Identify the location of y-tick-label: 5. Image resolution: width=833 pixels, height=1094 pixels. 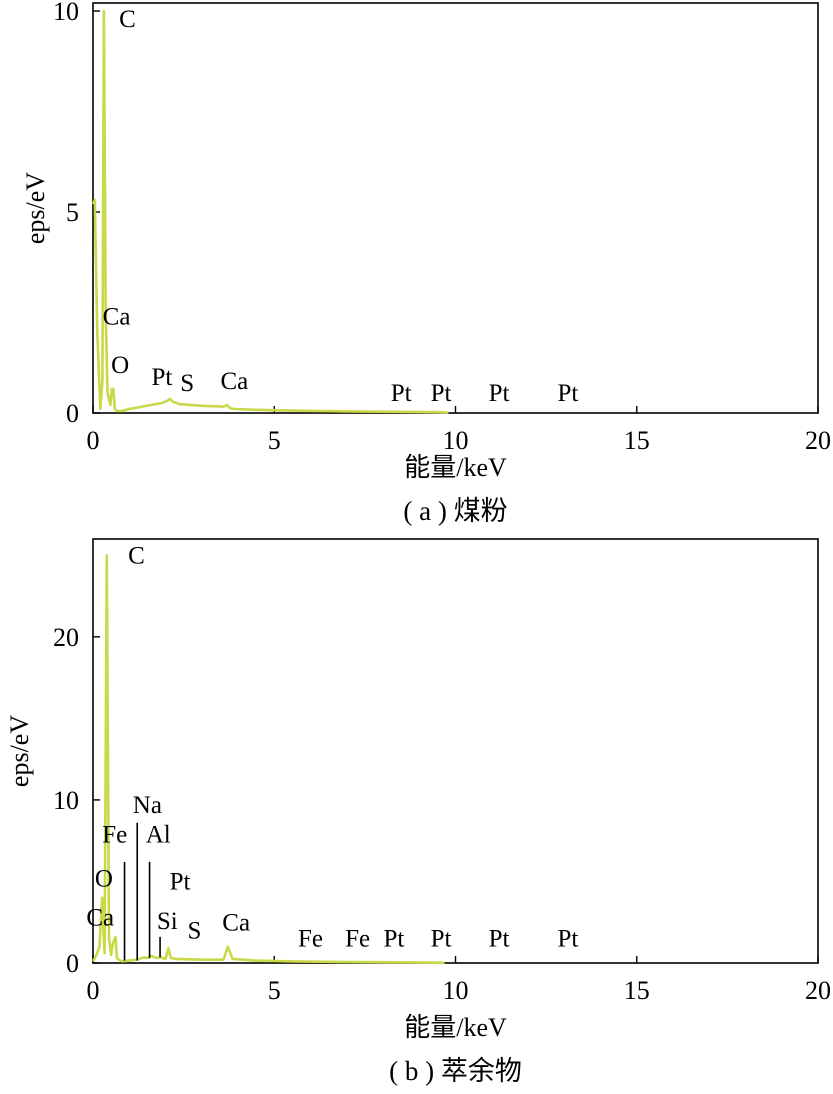
(72, 212).